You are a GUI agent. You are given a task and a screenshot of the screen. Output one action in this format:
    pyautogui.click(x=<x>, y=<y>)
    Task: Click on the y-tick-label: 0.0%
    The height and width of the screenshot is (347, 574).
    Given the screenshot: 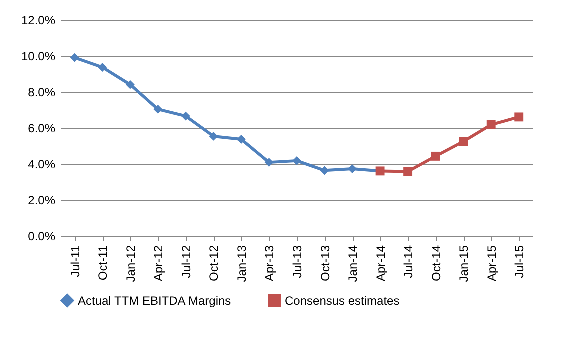 What is the action you would take?
    pyautogui.click(x=42, y=237)
    